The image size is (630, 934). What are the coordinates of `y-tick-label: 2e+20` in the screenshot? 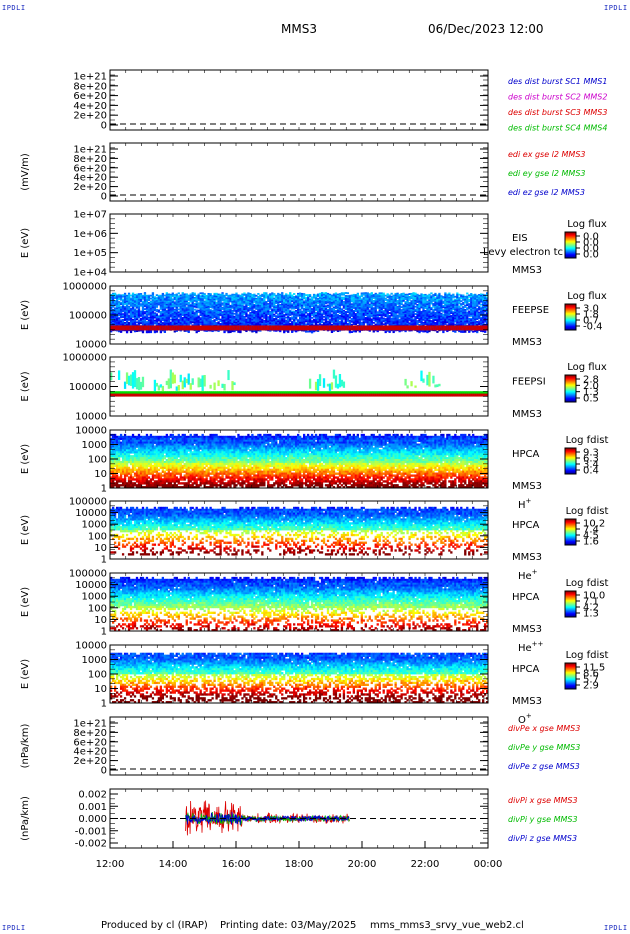 It's located at (90, 116).